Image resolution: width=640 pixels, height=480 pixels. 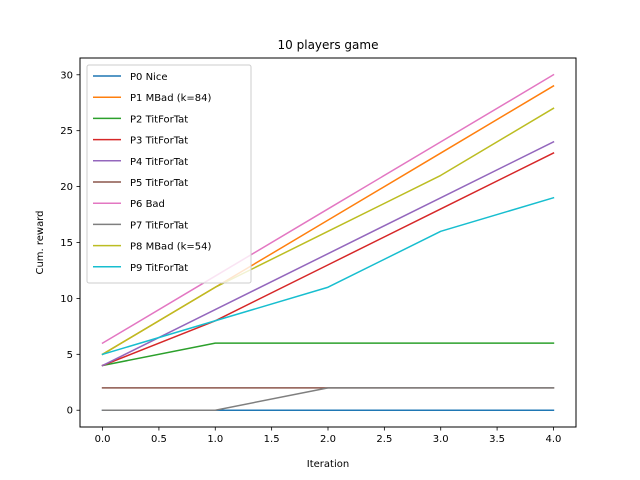 I want to click on x-tick-label: 3.0, so click(x=441, y=439).